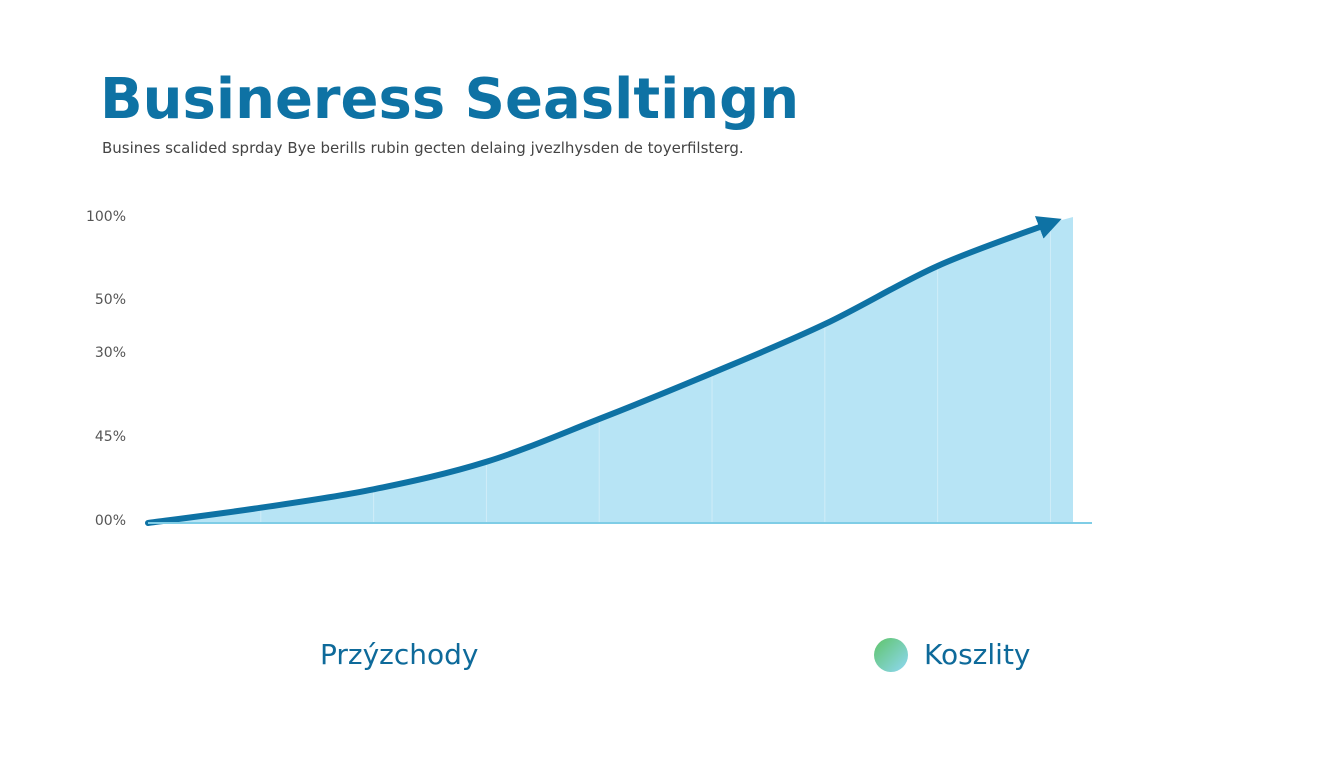 The image size is (1344, 768). What do you see at coordinates (977, 654) in the screenshot?
I see `legend-entry: Koszlity` at bounding box center [977, 654].